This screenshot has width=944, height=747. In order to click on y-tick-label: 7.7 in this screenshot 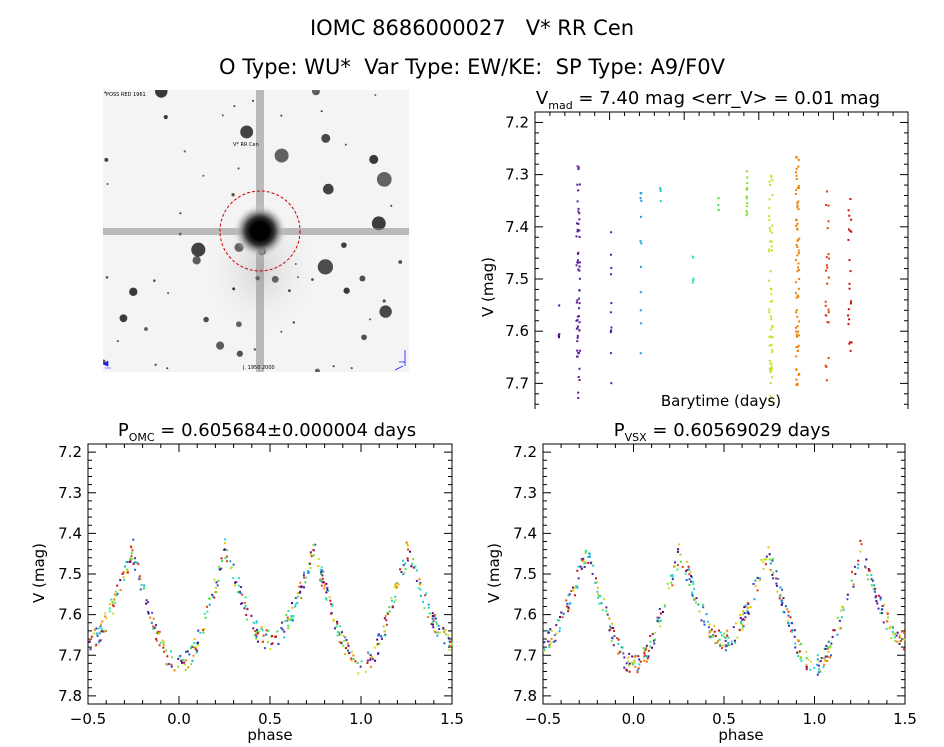, I will do `click(517, 383)`.